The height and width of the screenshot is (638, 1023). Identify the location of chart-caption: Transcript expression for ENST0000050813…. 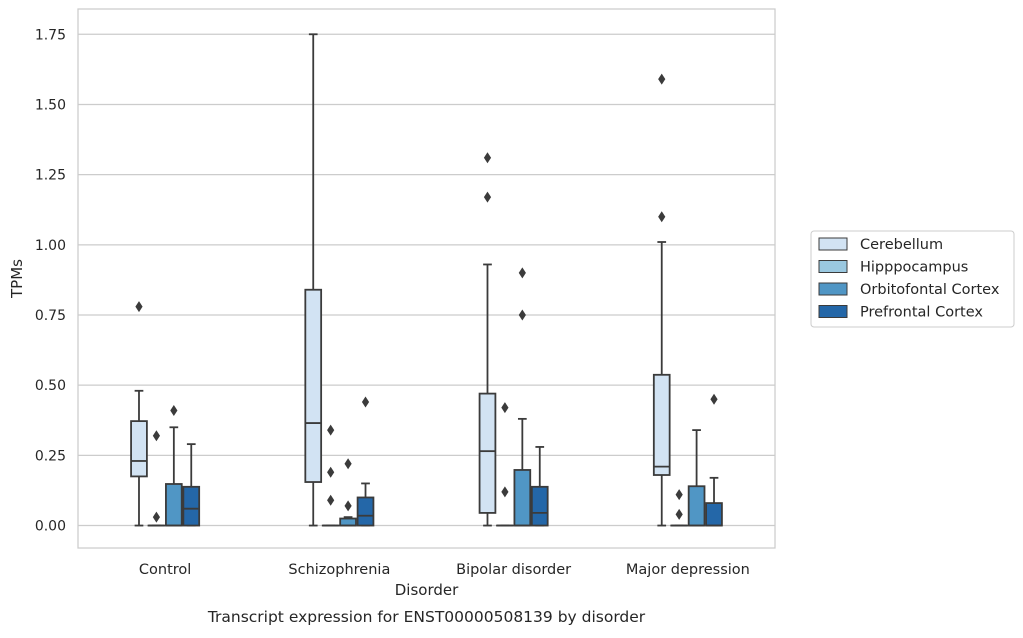
(426, 617).